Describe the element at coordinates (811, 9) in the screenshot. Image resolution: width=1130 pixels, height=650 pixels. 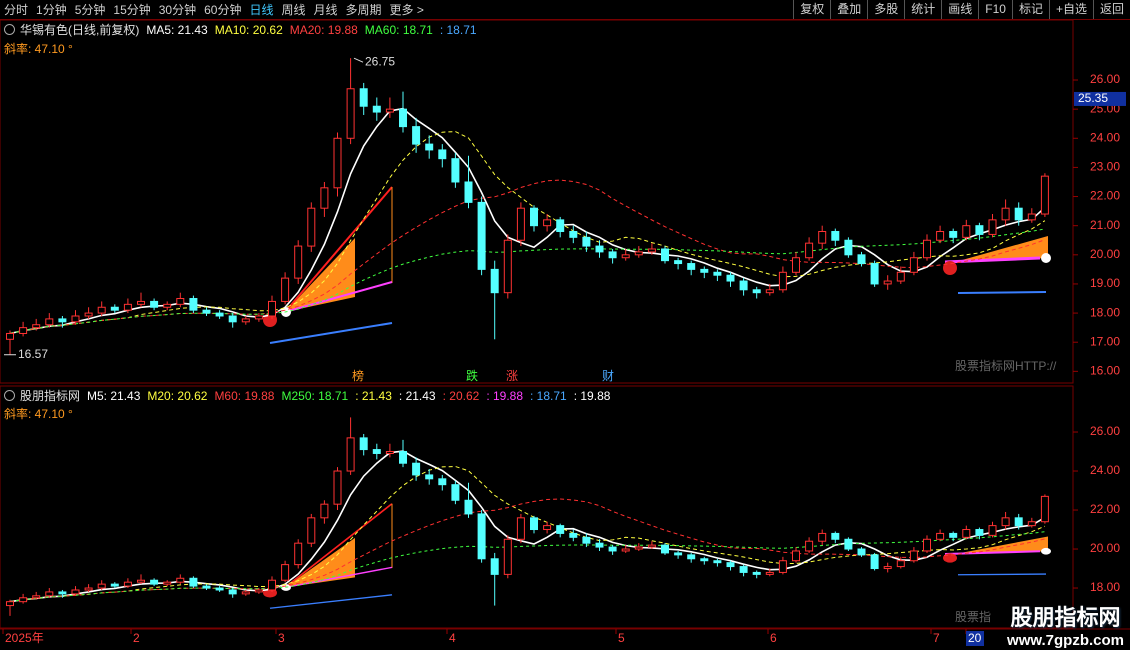
I see `tool-button: 复权` at that location.